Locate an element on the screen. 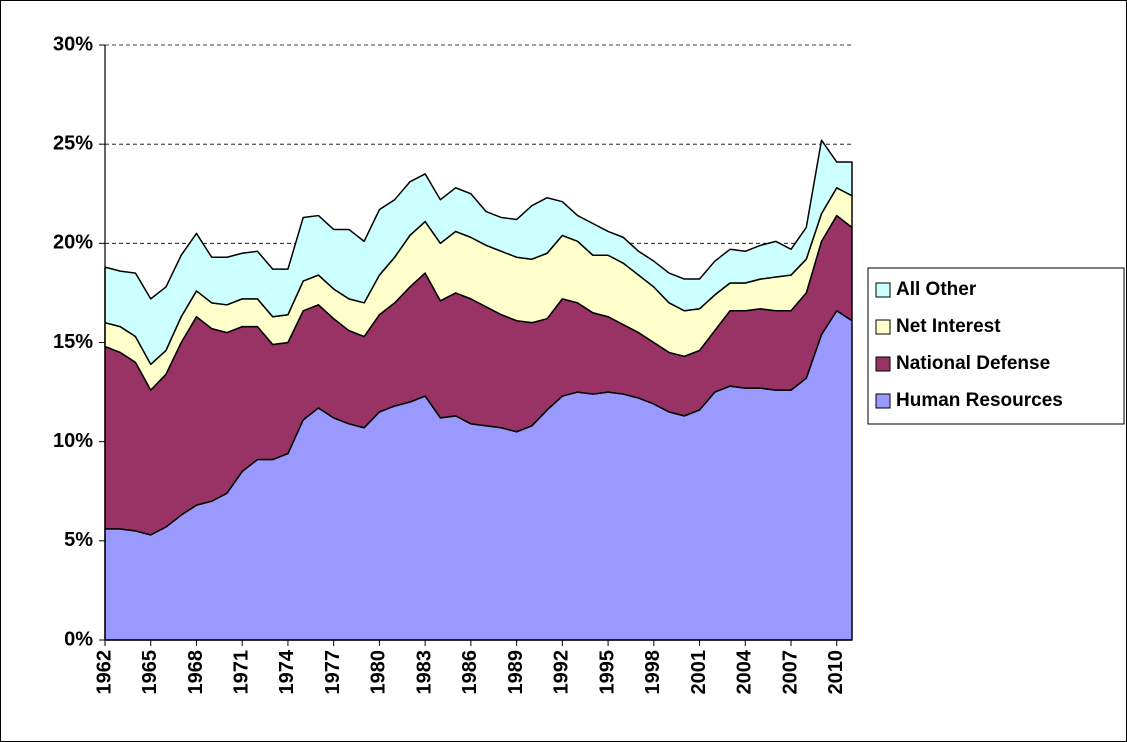 Image resolution: width=1127 pixels, height=742 pixels. x-tick-label: 1992 is located at coordinates (562, 672).